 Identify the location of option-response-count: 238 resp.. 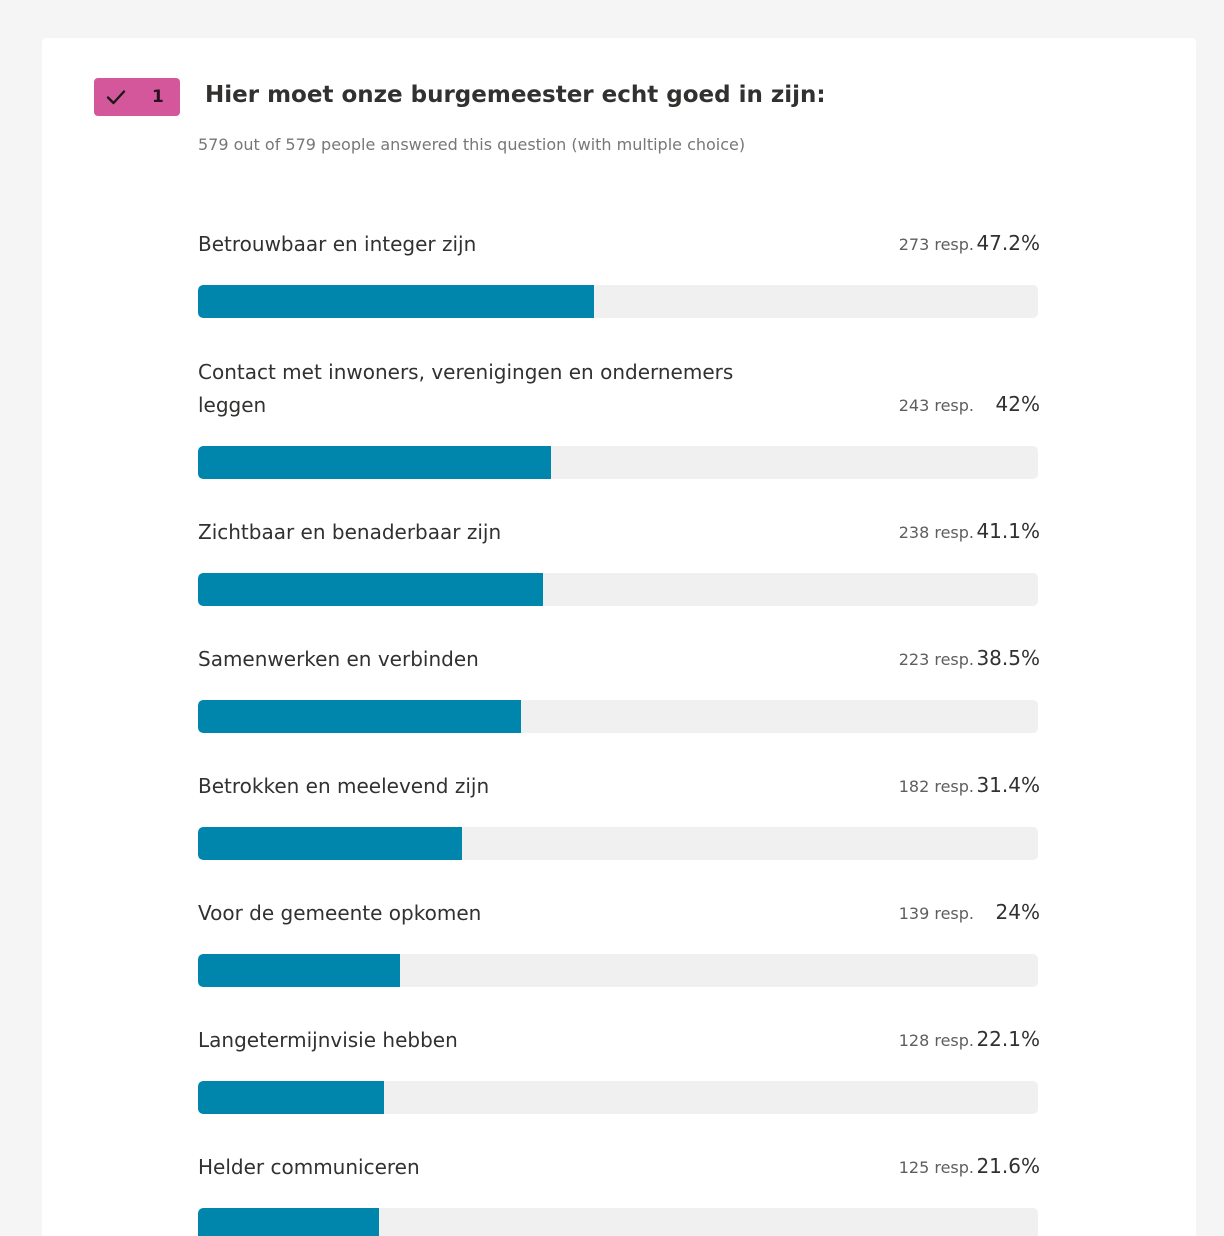
(936, 532).